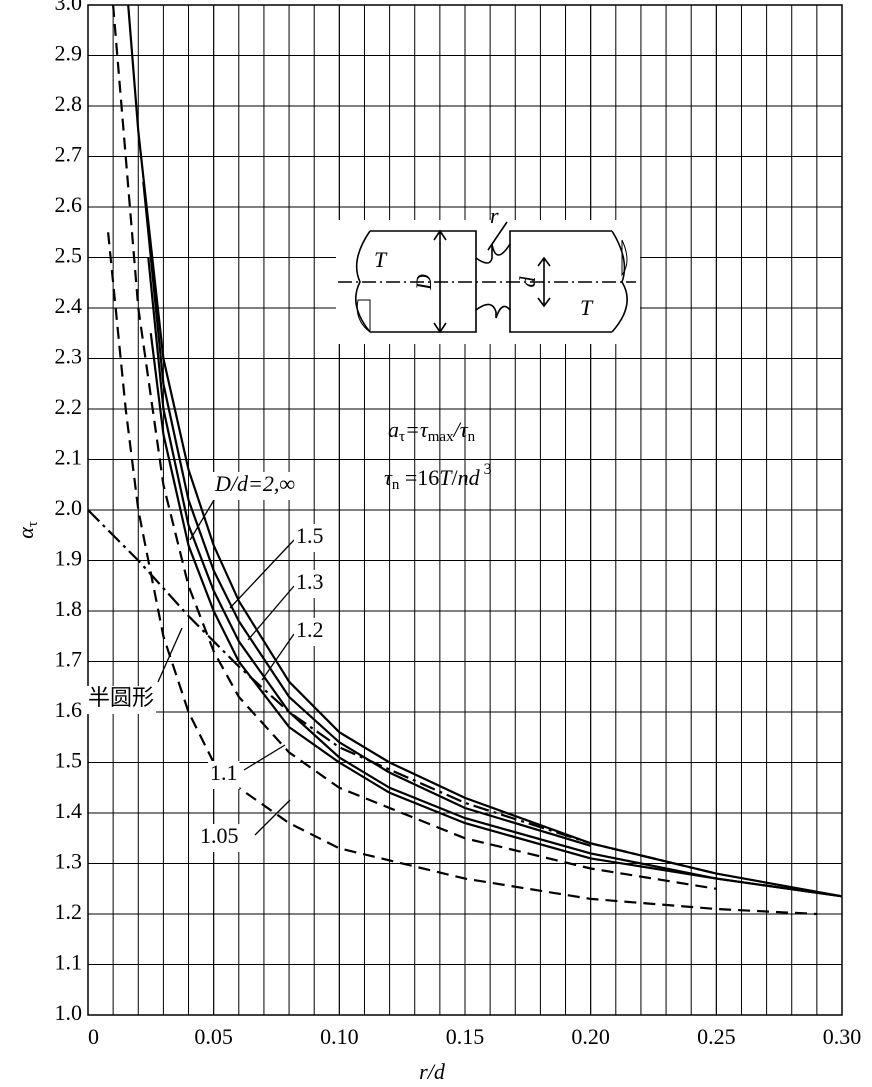  Describe the element at coordinates (69, 154) in the screenshot. I see `y-tick-label: 2.7` at that location.